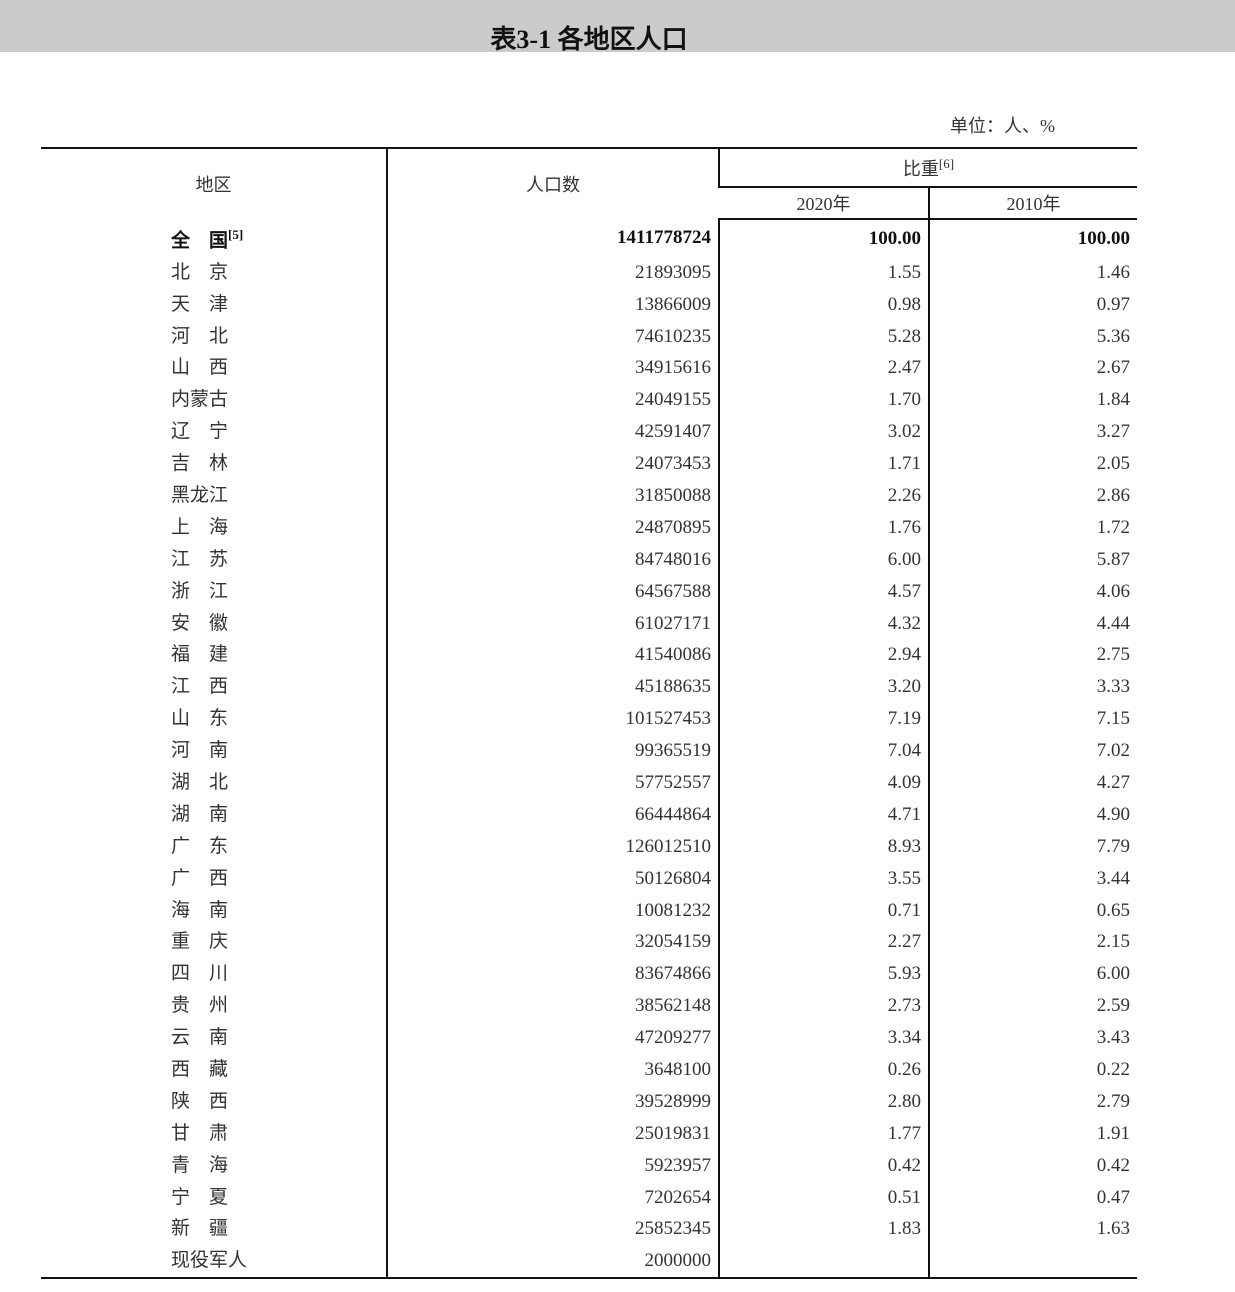  I want to click on cell-share-2010: 2.15, so click(1032, 942).